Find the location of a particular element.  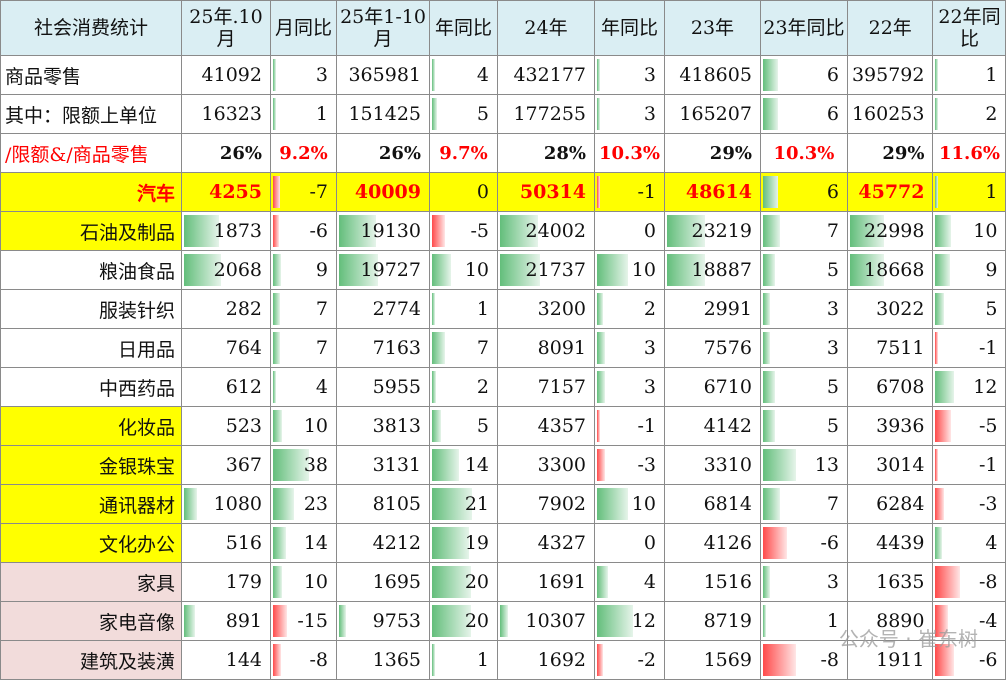

table-cell: 20 is located at coordinates (463, 621).